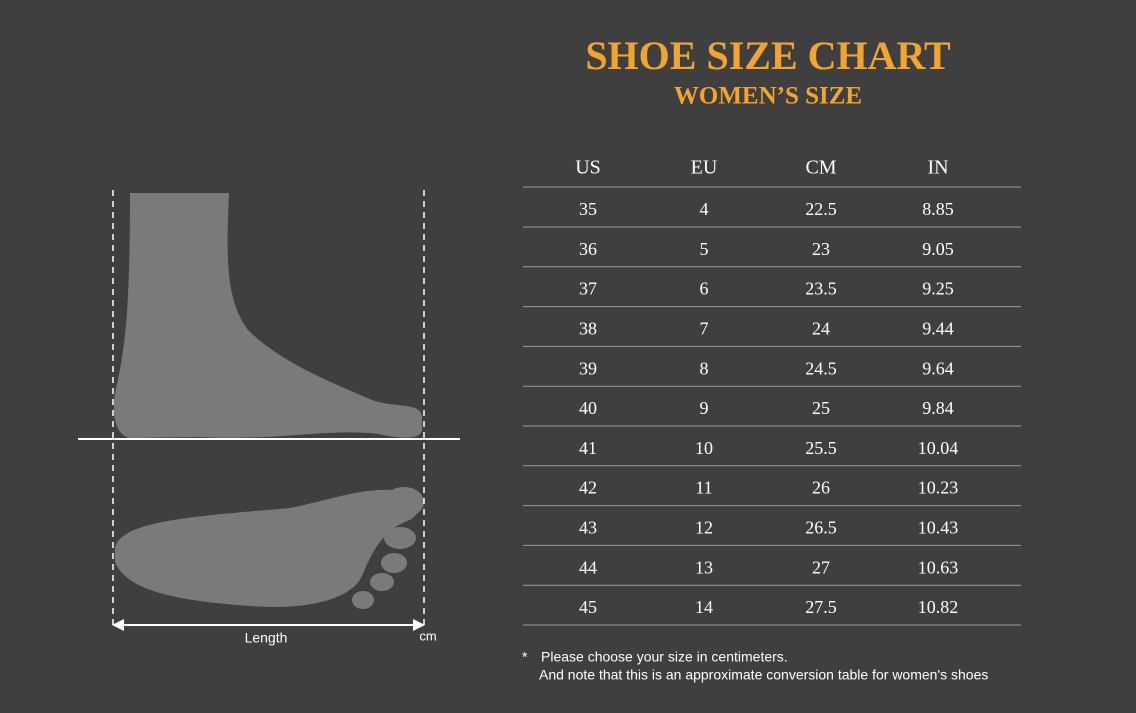 The height and width of the screenshot is (713, 1136). What do you see at coordinates (821, 408) in the screenshot?
I see `table-cell: 25` at bounding box center [821, 408].